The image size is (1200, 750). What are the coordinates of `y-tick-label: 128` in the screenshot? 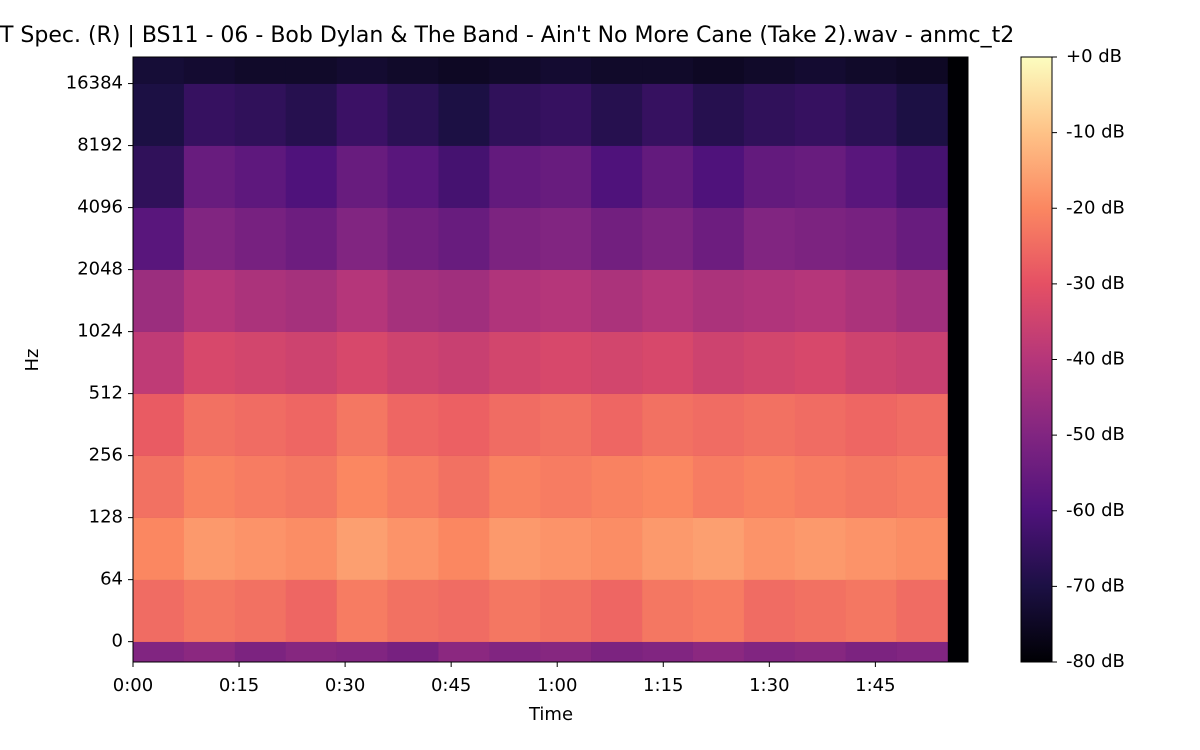 It's located at (106, 517).